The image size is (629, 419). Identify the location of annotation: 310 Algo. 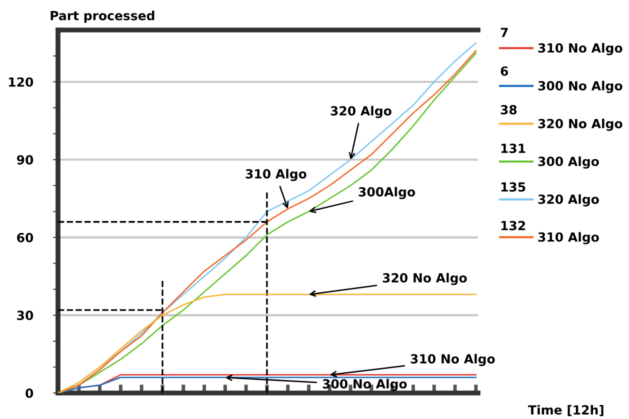
(276, 175).